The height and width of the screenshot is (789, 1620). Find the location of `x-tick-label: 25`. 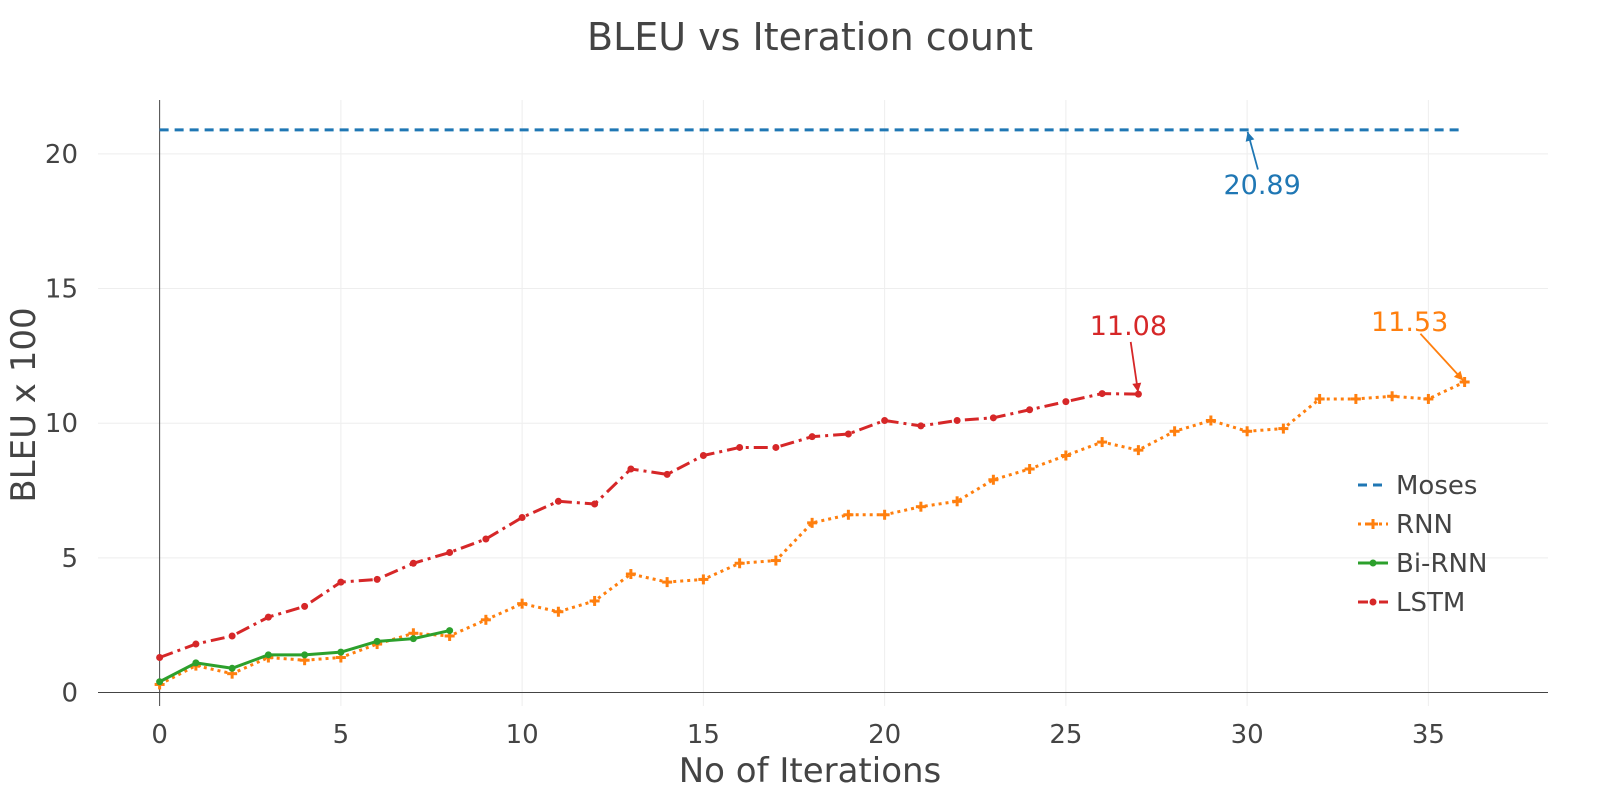

x-tick-label: 25 is located at coordinates (1065, 735).